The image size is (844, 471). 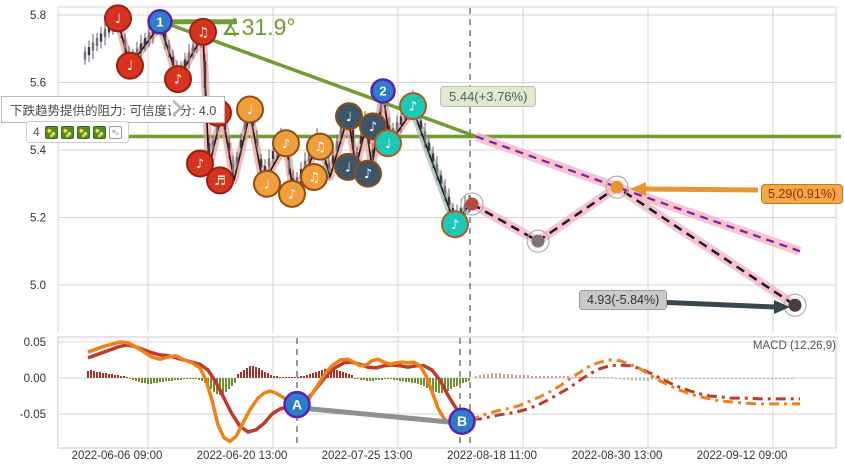 I want to click on confidence-rating-icons, so click(x=83, y=132).